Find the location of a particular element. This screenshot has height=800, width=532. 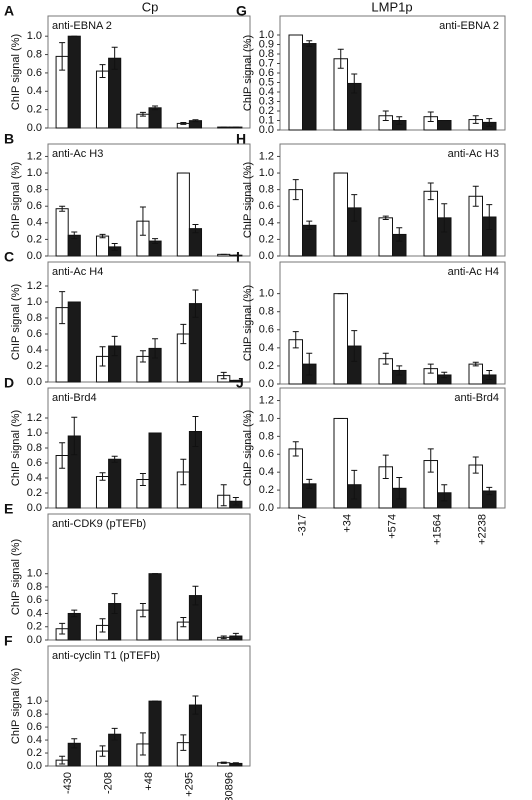

column-title: LMP1p is located at coordinates (391, 7).